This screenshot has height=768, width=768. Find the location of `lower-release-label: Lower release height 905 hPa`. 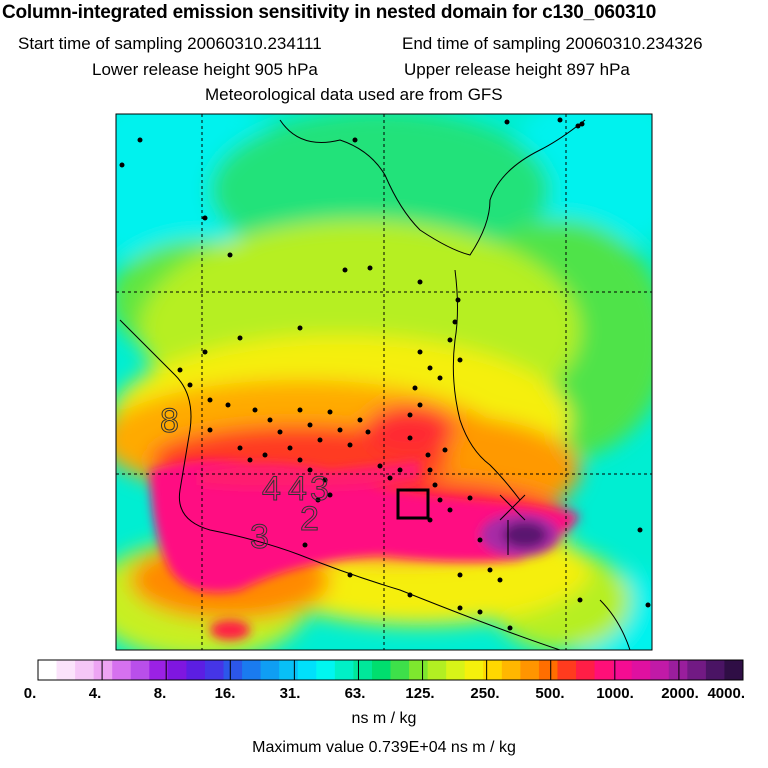

lower-release-label: Lower release height 905 hPa is located at coordinates (205, 69).